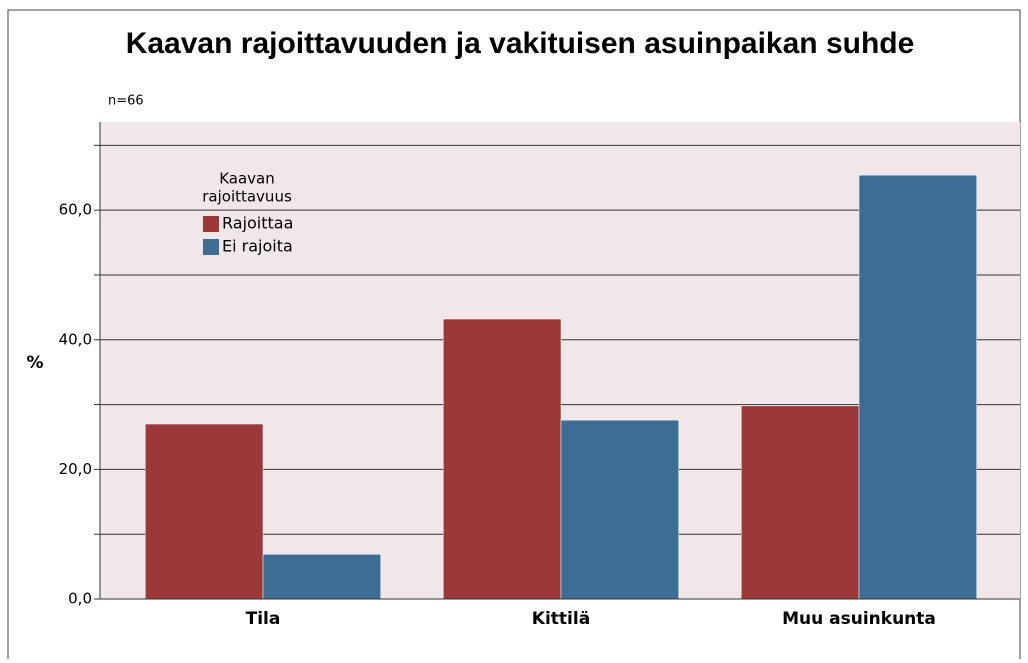 This screenshot has height=663, width=1028. Describe the element at coordinates (859, 619) in the screenshot. I see `x-tick-label: Muu asuinkunta` at that location.